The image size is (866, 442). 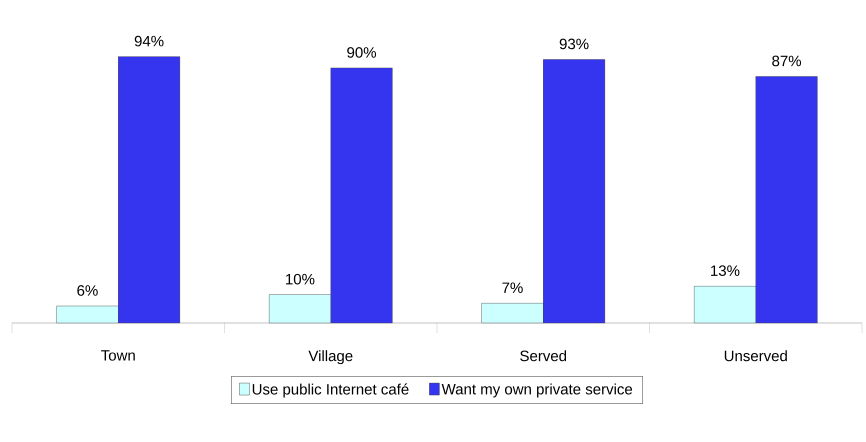 What do you see at coordinates (725, 270) in the screenshot?
I see `data-label: 13%` at bounding box center [725, 270].